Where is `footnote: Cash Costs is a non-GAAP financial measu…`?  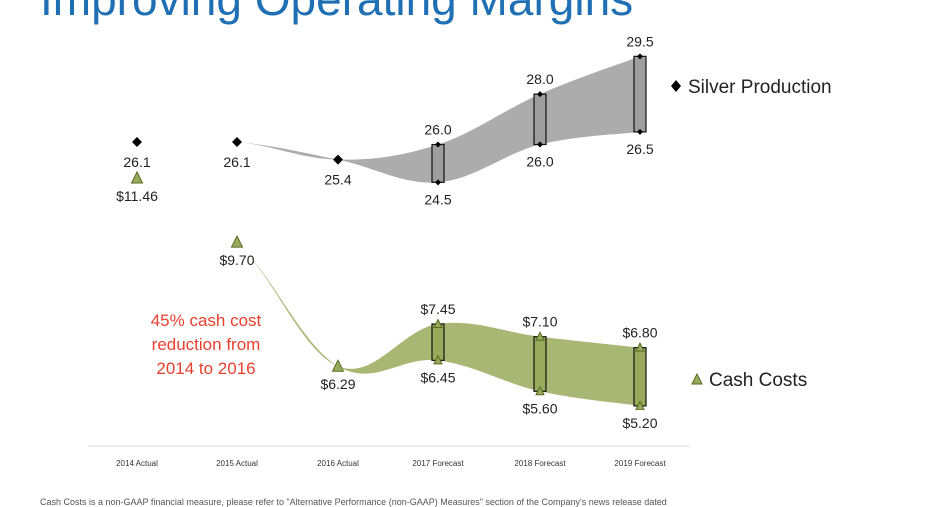 footnote: Cash Costs is a non-GAAP financial measu… is located at coordinates (353, 502).